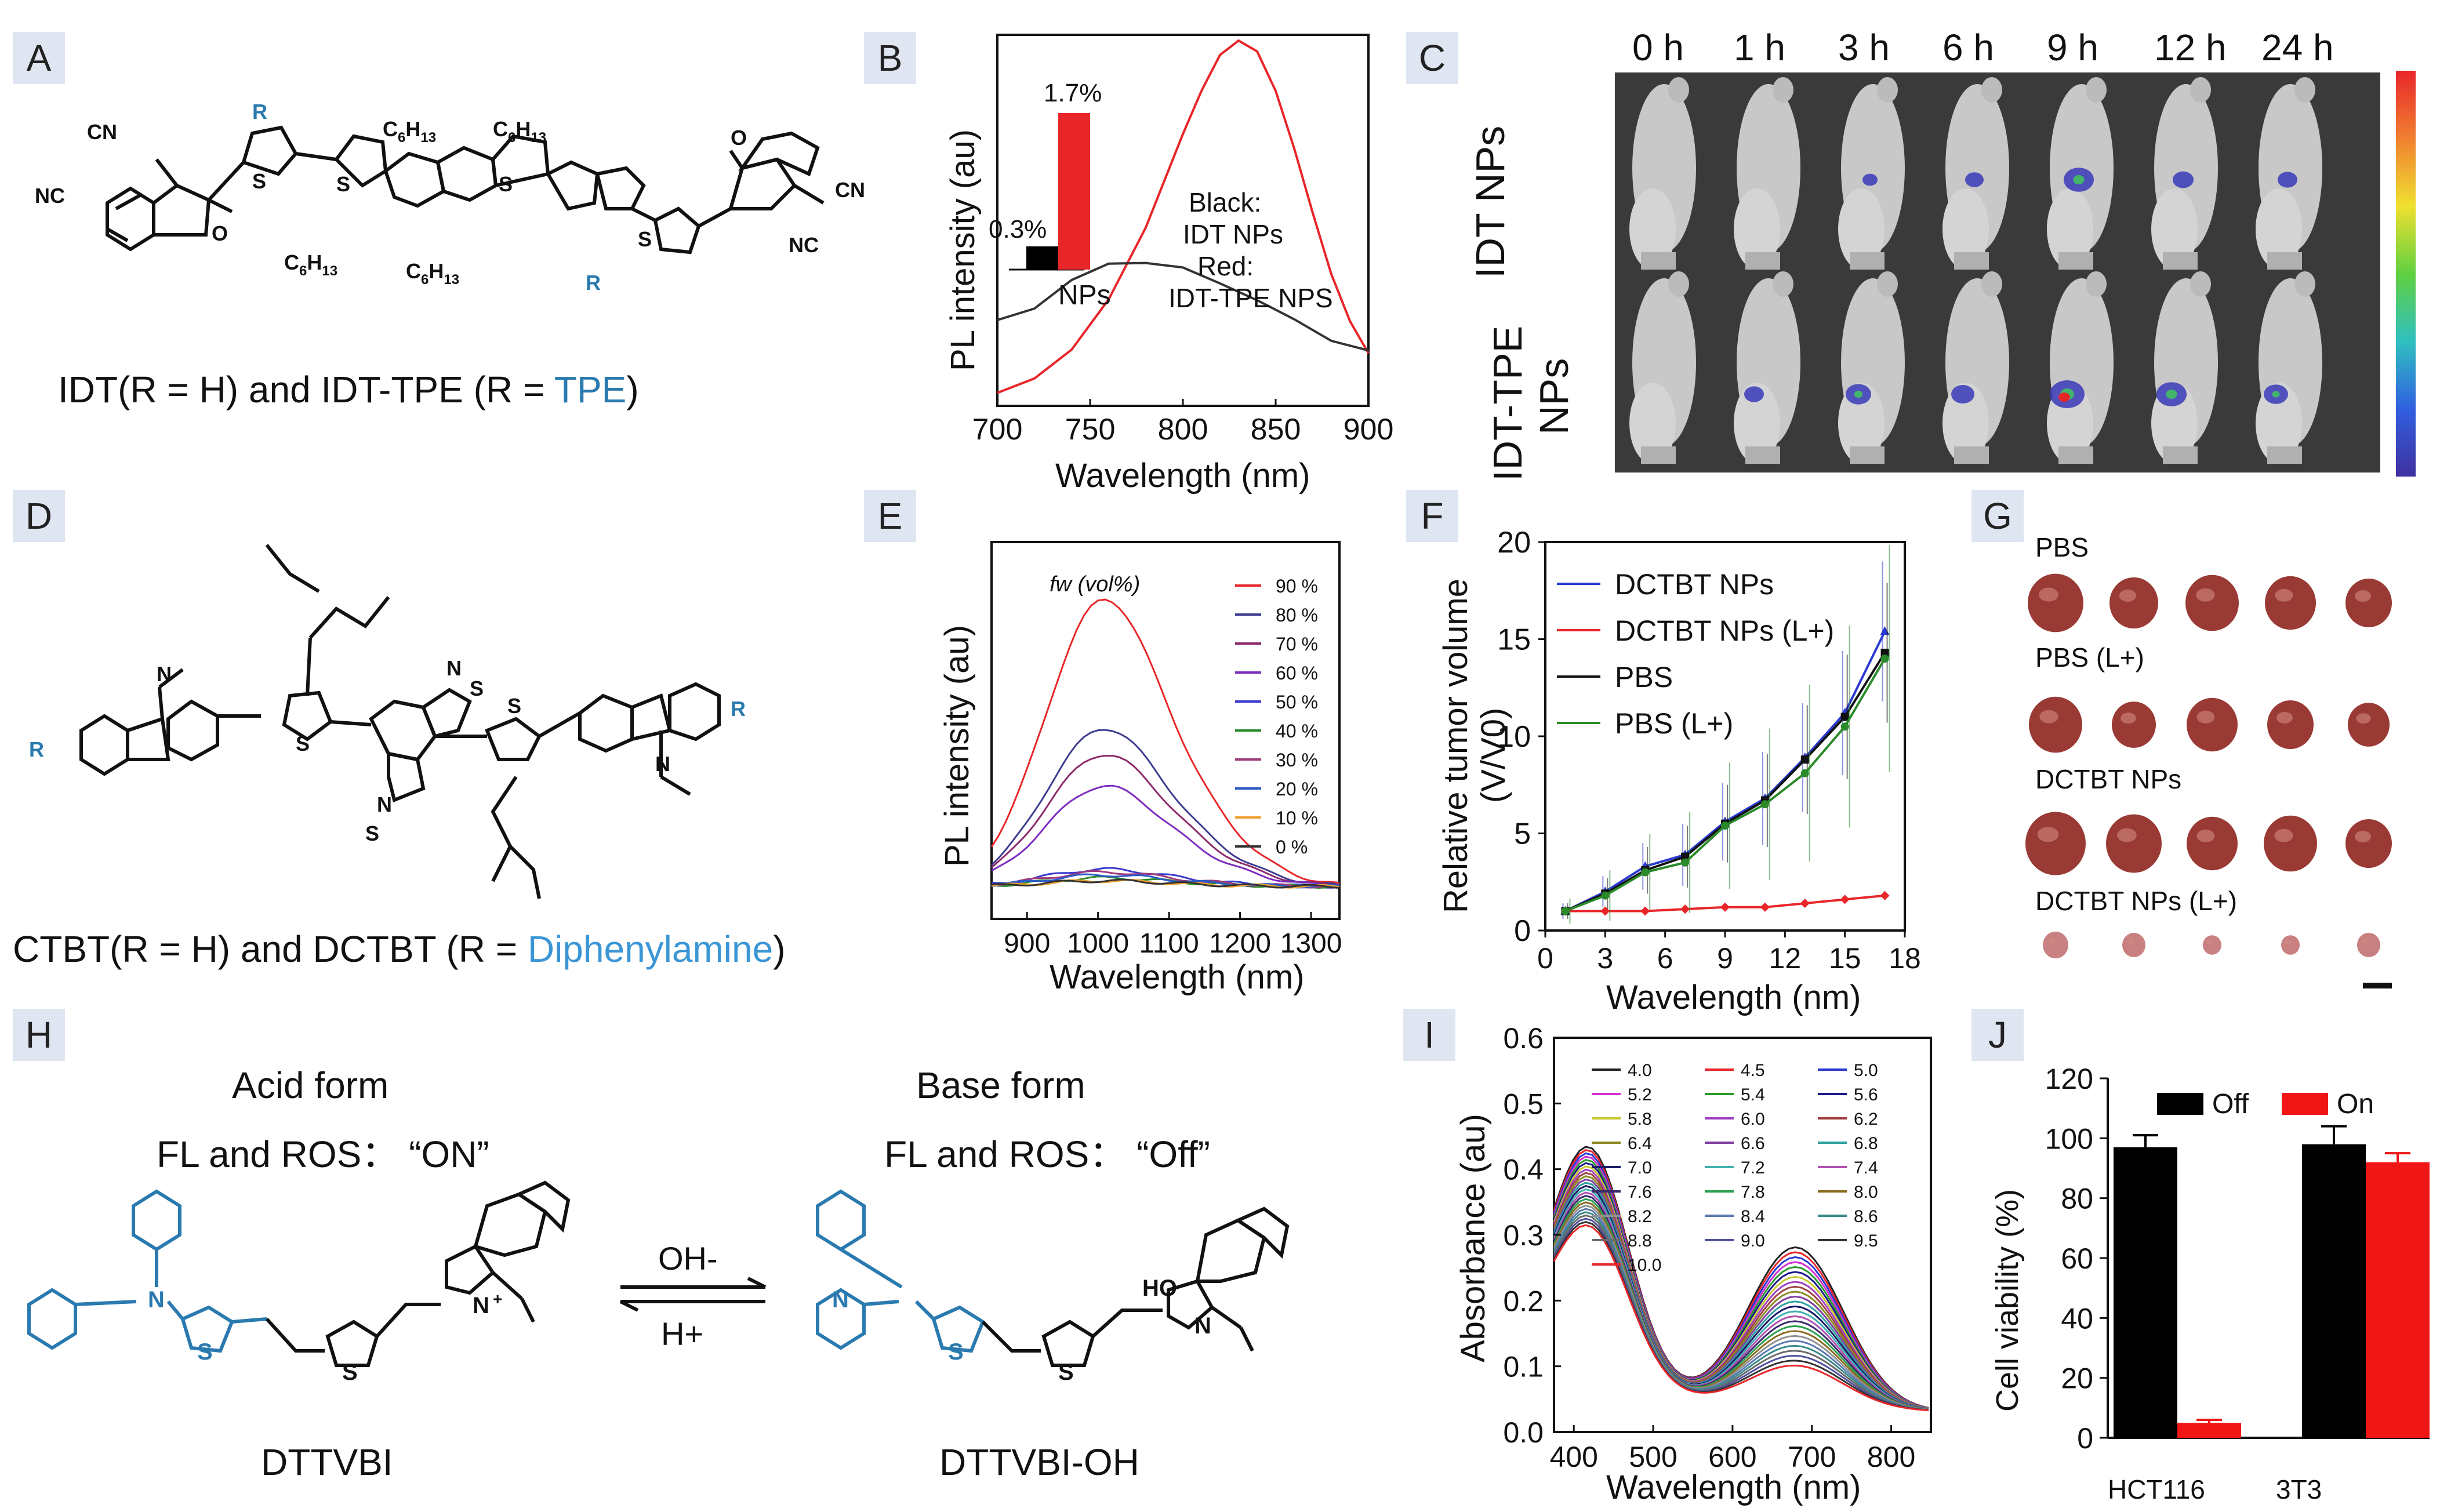 Image resolution: width=2440 pixels, height=1512 pixels. What do you see at coordinates (1027, 943) in the screenshot?
I see `x-tick-label: 900` at bounding box center [1027, 943].